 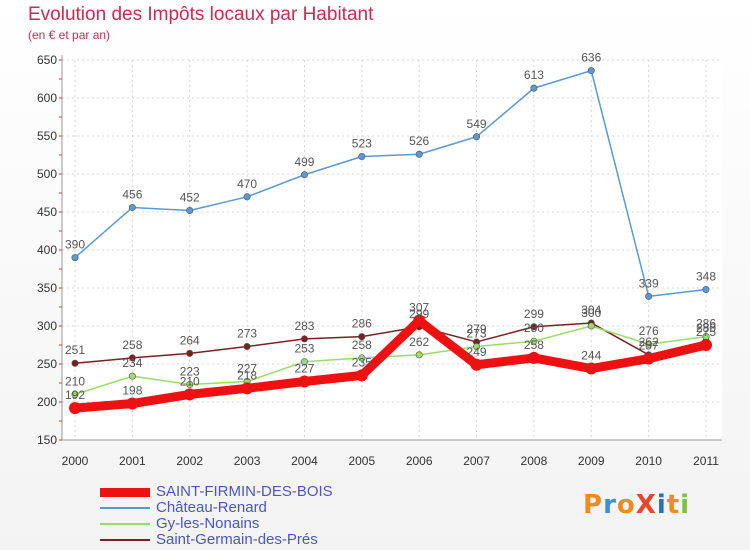 What do you see at coordinates (190, 372) in the screenshot?
I see `data-label: 223` at bounding box center [190, 372].